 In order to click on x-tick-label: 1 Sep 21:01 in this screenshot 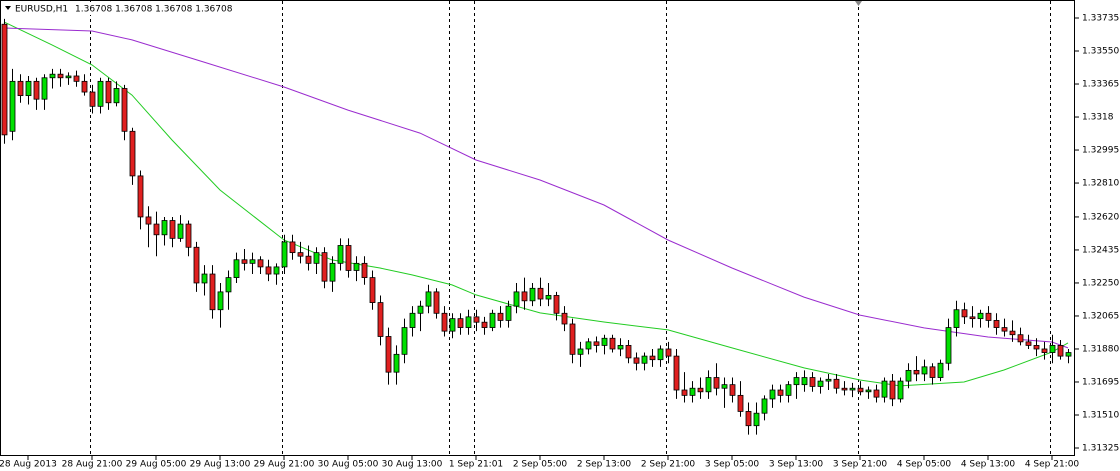, I will do `click(476, 465)`.